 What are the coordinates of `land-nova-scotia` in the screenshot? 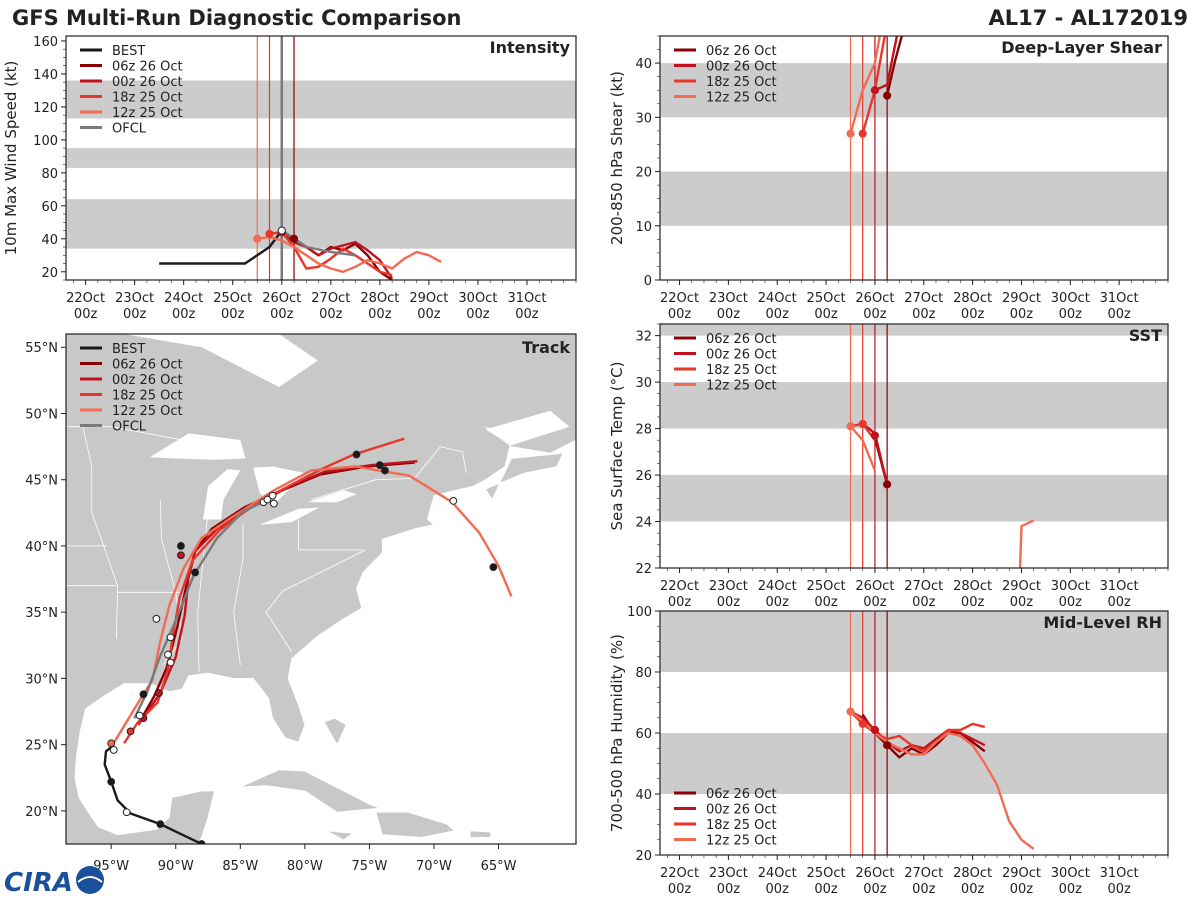 It's located at (524, 476).